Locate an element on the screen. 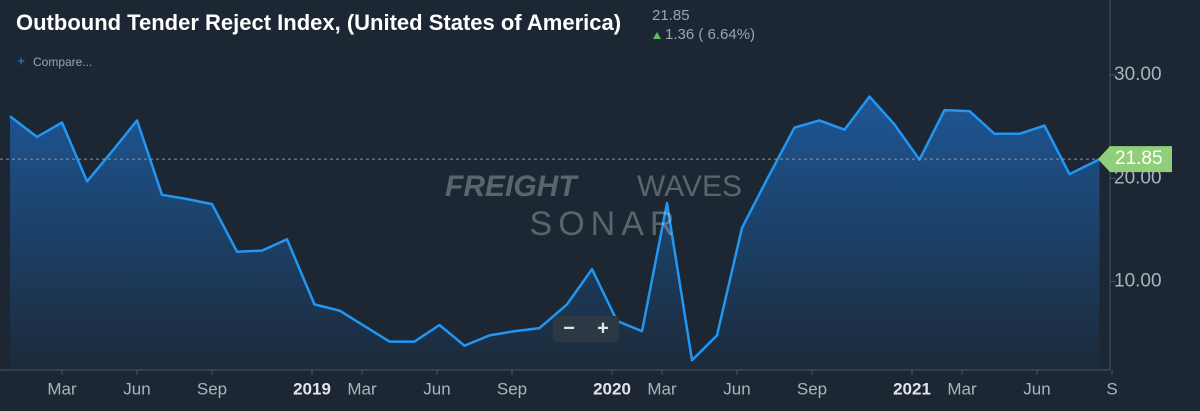 The image size is (1200, 411). x-tick-label: S is located at coordinates (1111, 388).